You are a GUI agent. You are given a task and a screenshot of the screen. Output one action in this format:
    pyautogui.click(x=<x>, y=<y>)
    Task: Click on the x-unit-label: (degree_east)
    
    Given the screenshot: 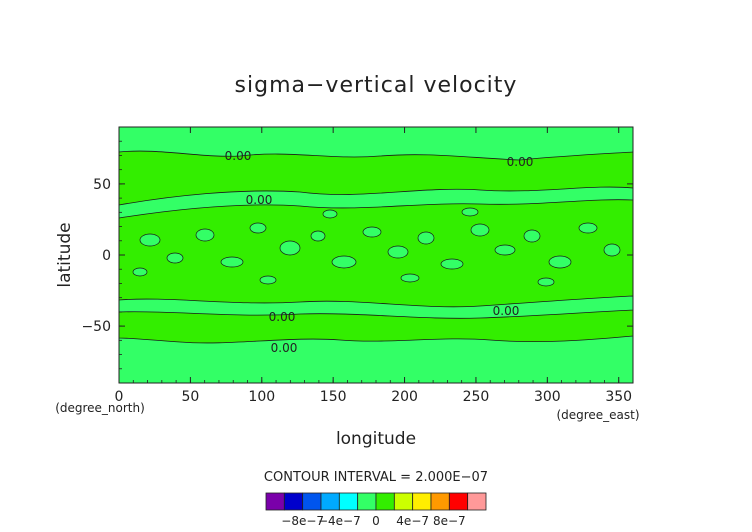 What is the action you would take?
    pyautogui.click(x=597, y=415)
    